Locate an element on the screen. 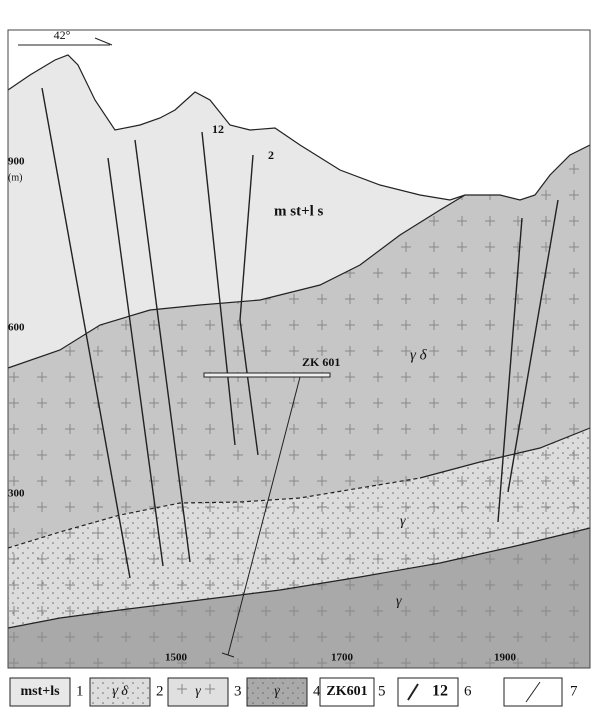 This screenshot has width=592, height=712. layer-label: m st+l s is located at coordinates (299, 211).